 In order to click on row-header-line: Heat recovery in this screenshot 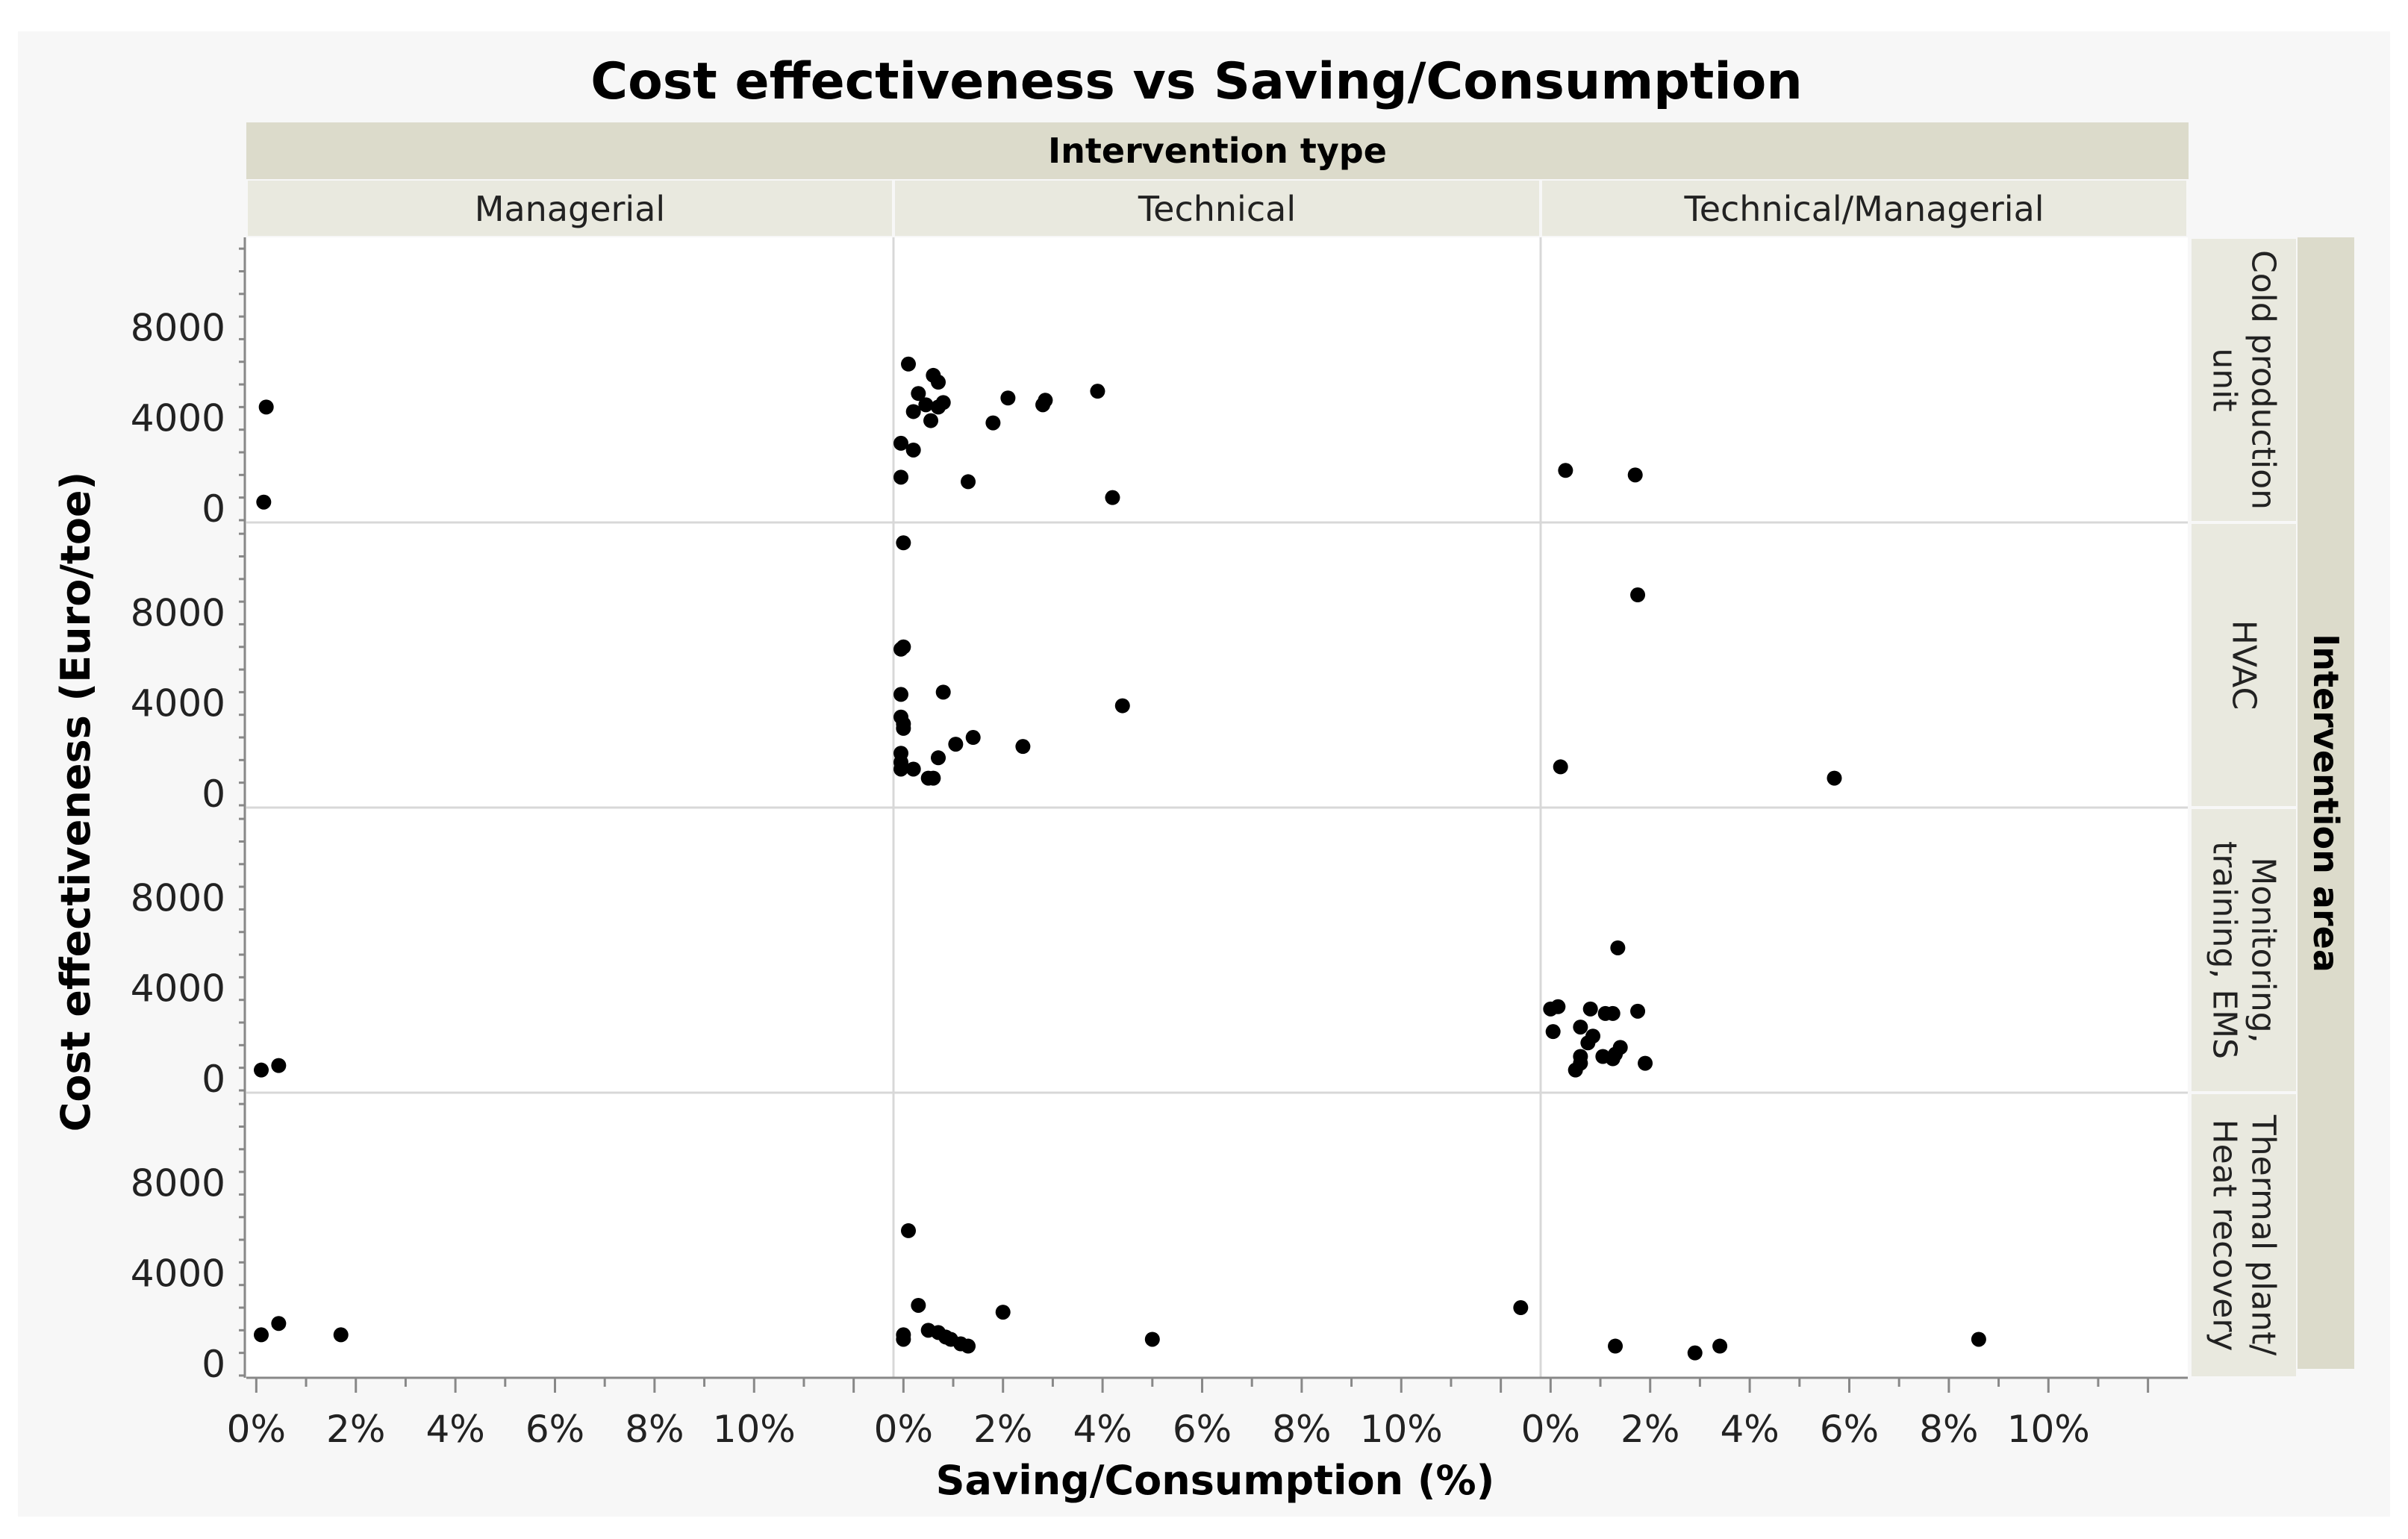, I will do `click(2225, 1236)`.